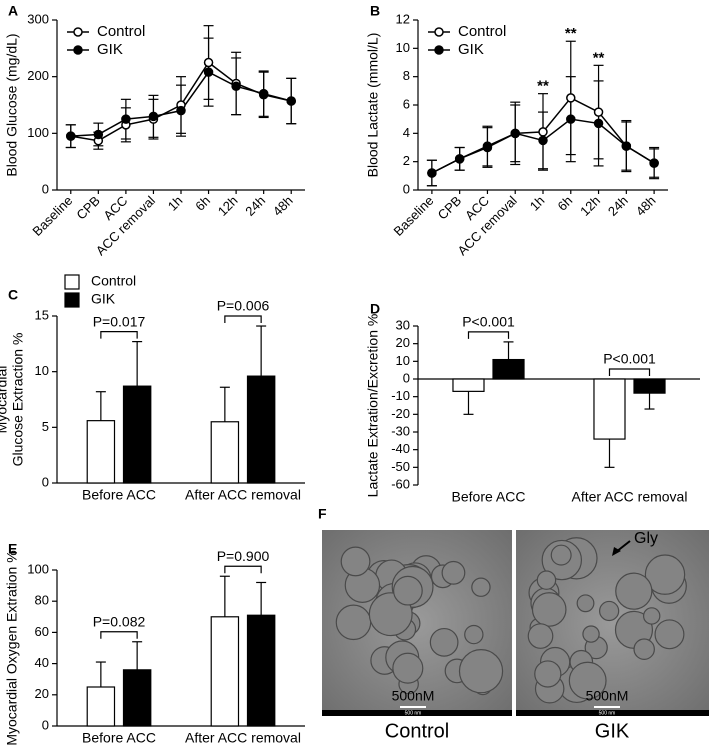 The width and height of the screenshot is (709, 746). I want to click on y-axis-label: Glucose Extraction %, so click(18, 400).